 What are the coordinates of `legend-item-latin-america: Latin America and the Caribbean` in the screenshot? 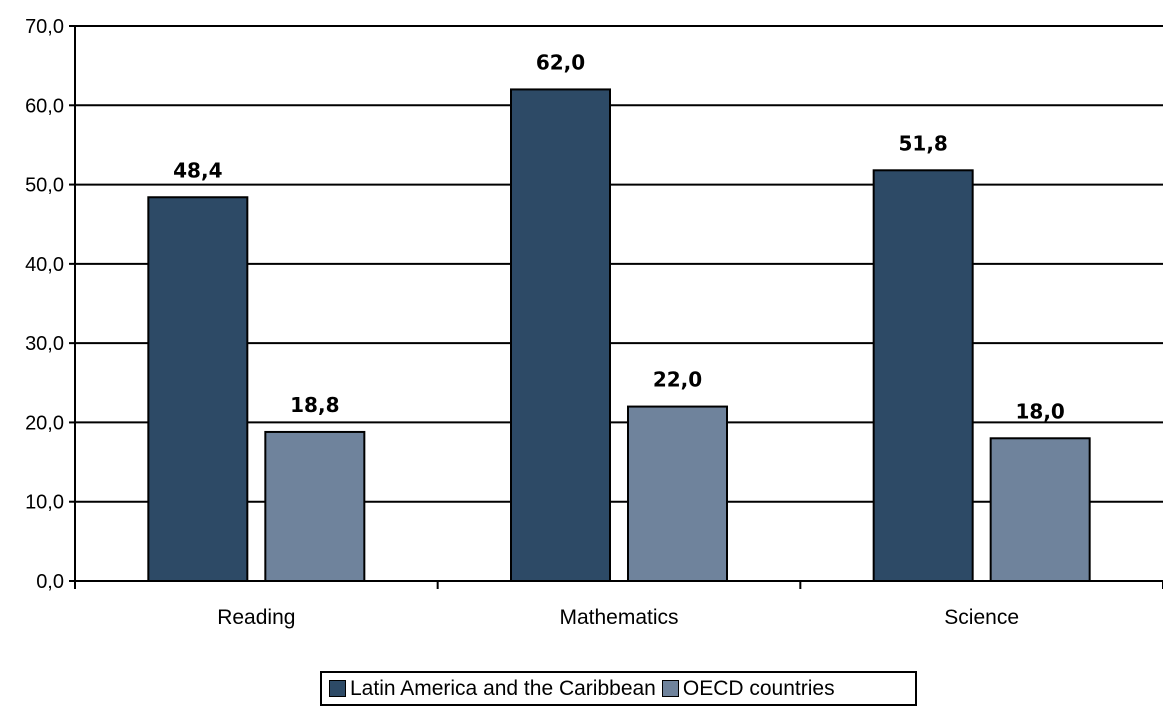 It's located at (492, 689).